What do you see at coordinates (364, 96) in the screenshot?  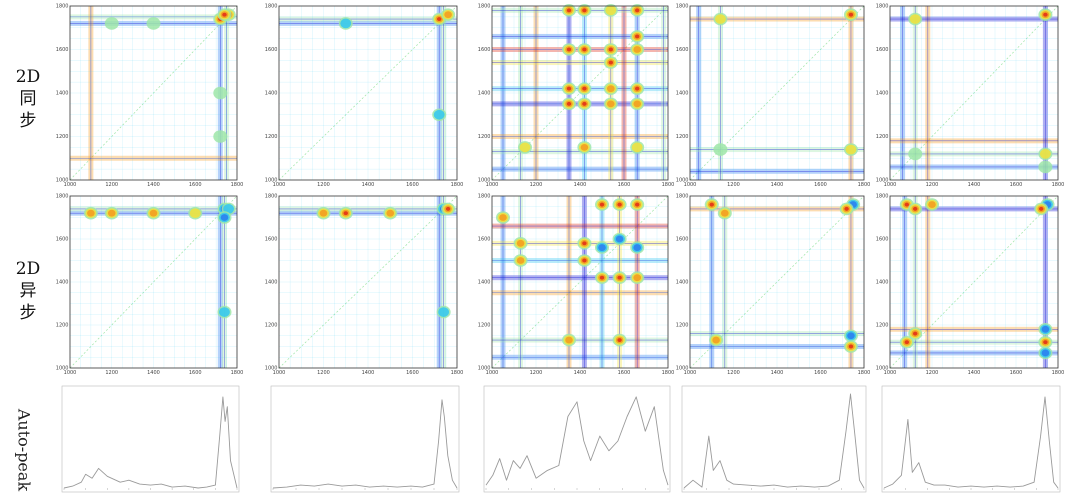 I see `sync-2-plot: 1000 1200 1400 1600 1800 1000 1200 1400 1600 1800` at bounding box center [364, 96].